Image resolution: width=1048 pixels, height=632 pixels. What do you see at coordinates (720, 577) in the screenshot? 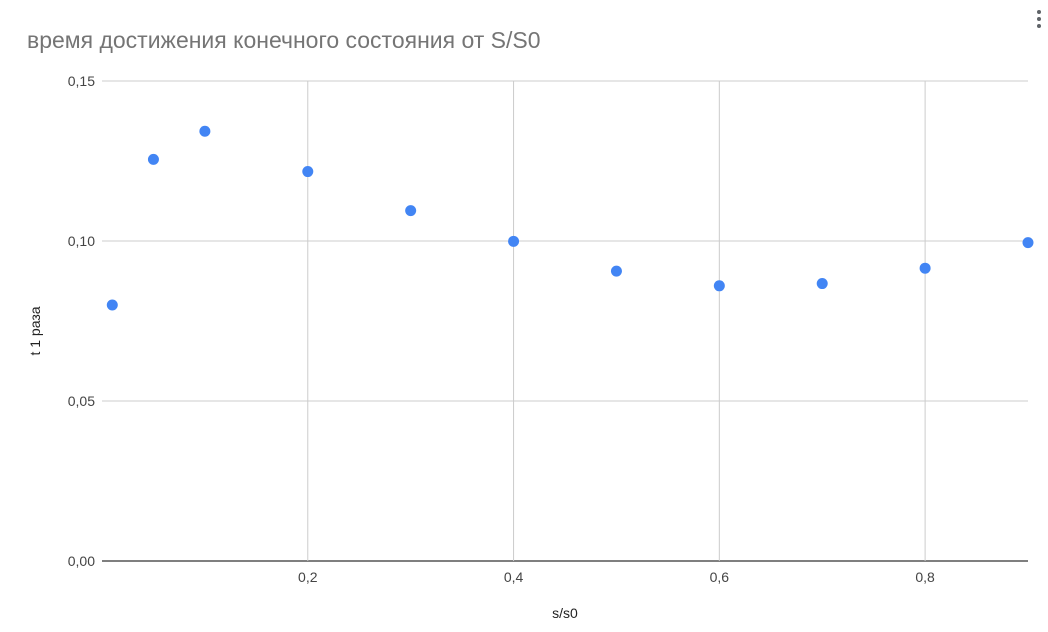
I see `x-tick-label: 0,6` at bounding box center [720, 577].